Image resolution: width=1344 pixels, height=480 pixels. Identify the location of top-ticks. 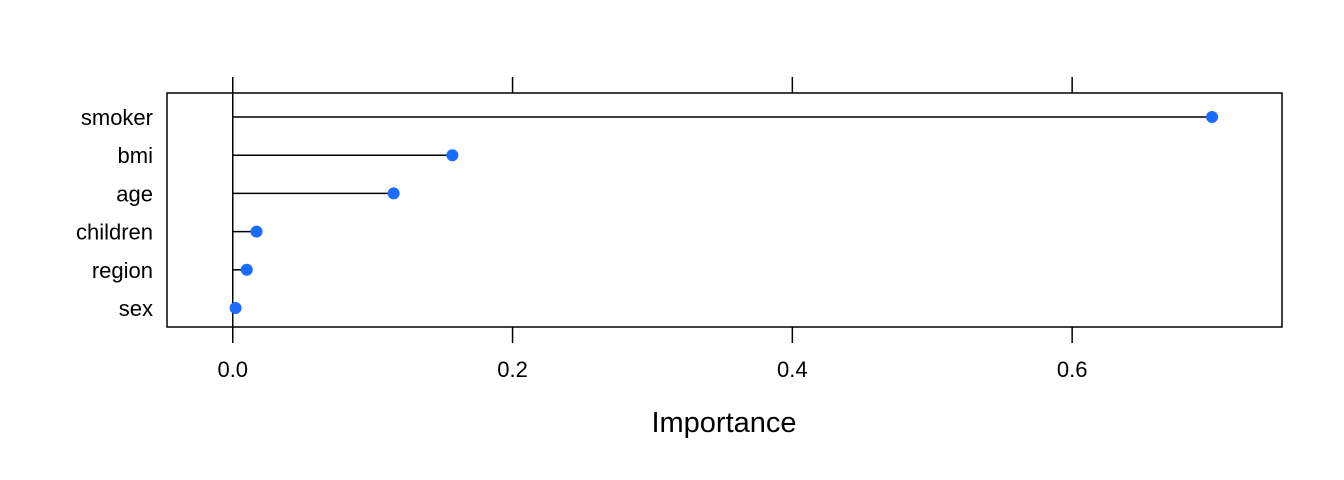
(652, 85).